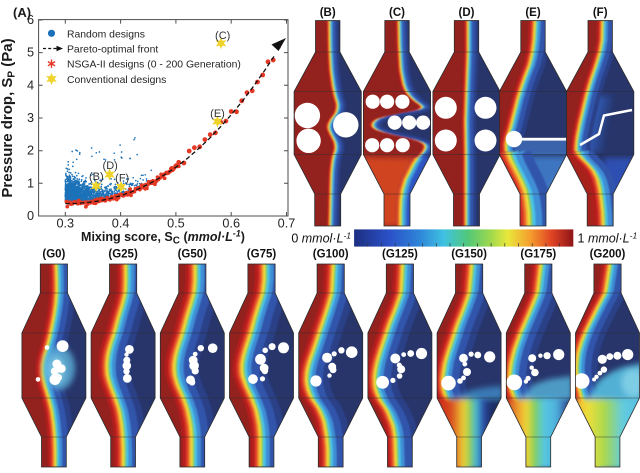 The height and width of the screenshot is (473, 640). Describe the element at coordinates (30, 20) in the screenshot. I see `svg-text: 6` at that location.